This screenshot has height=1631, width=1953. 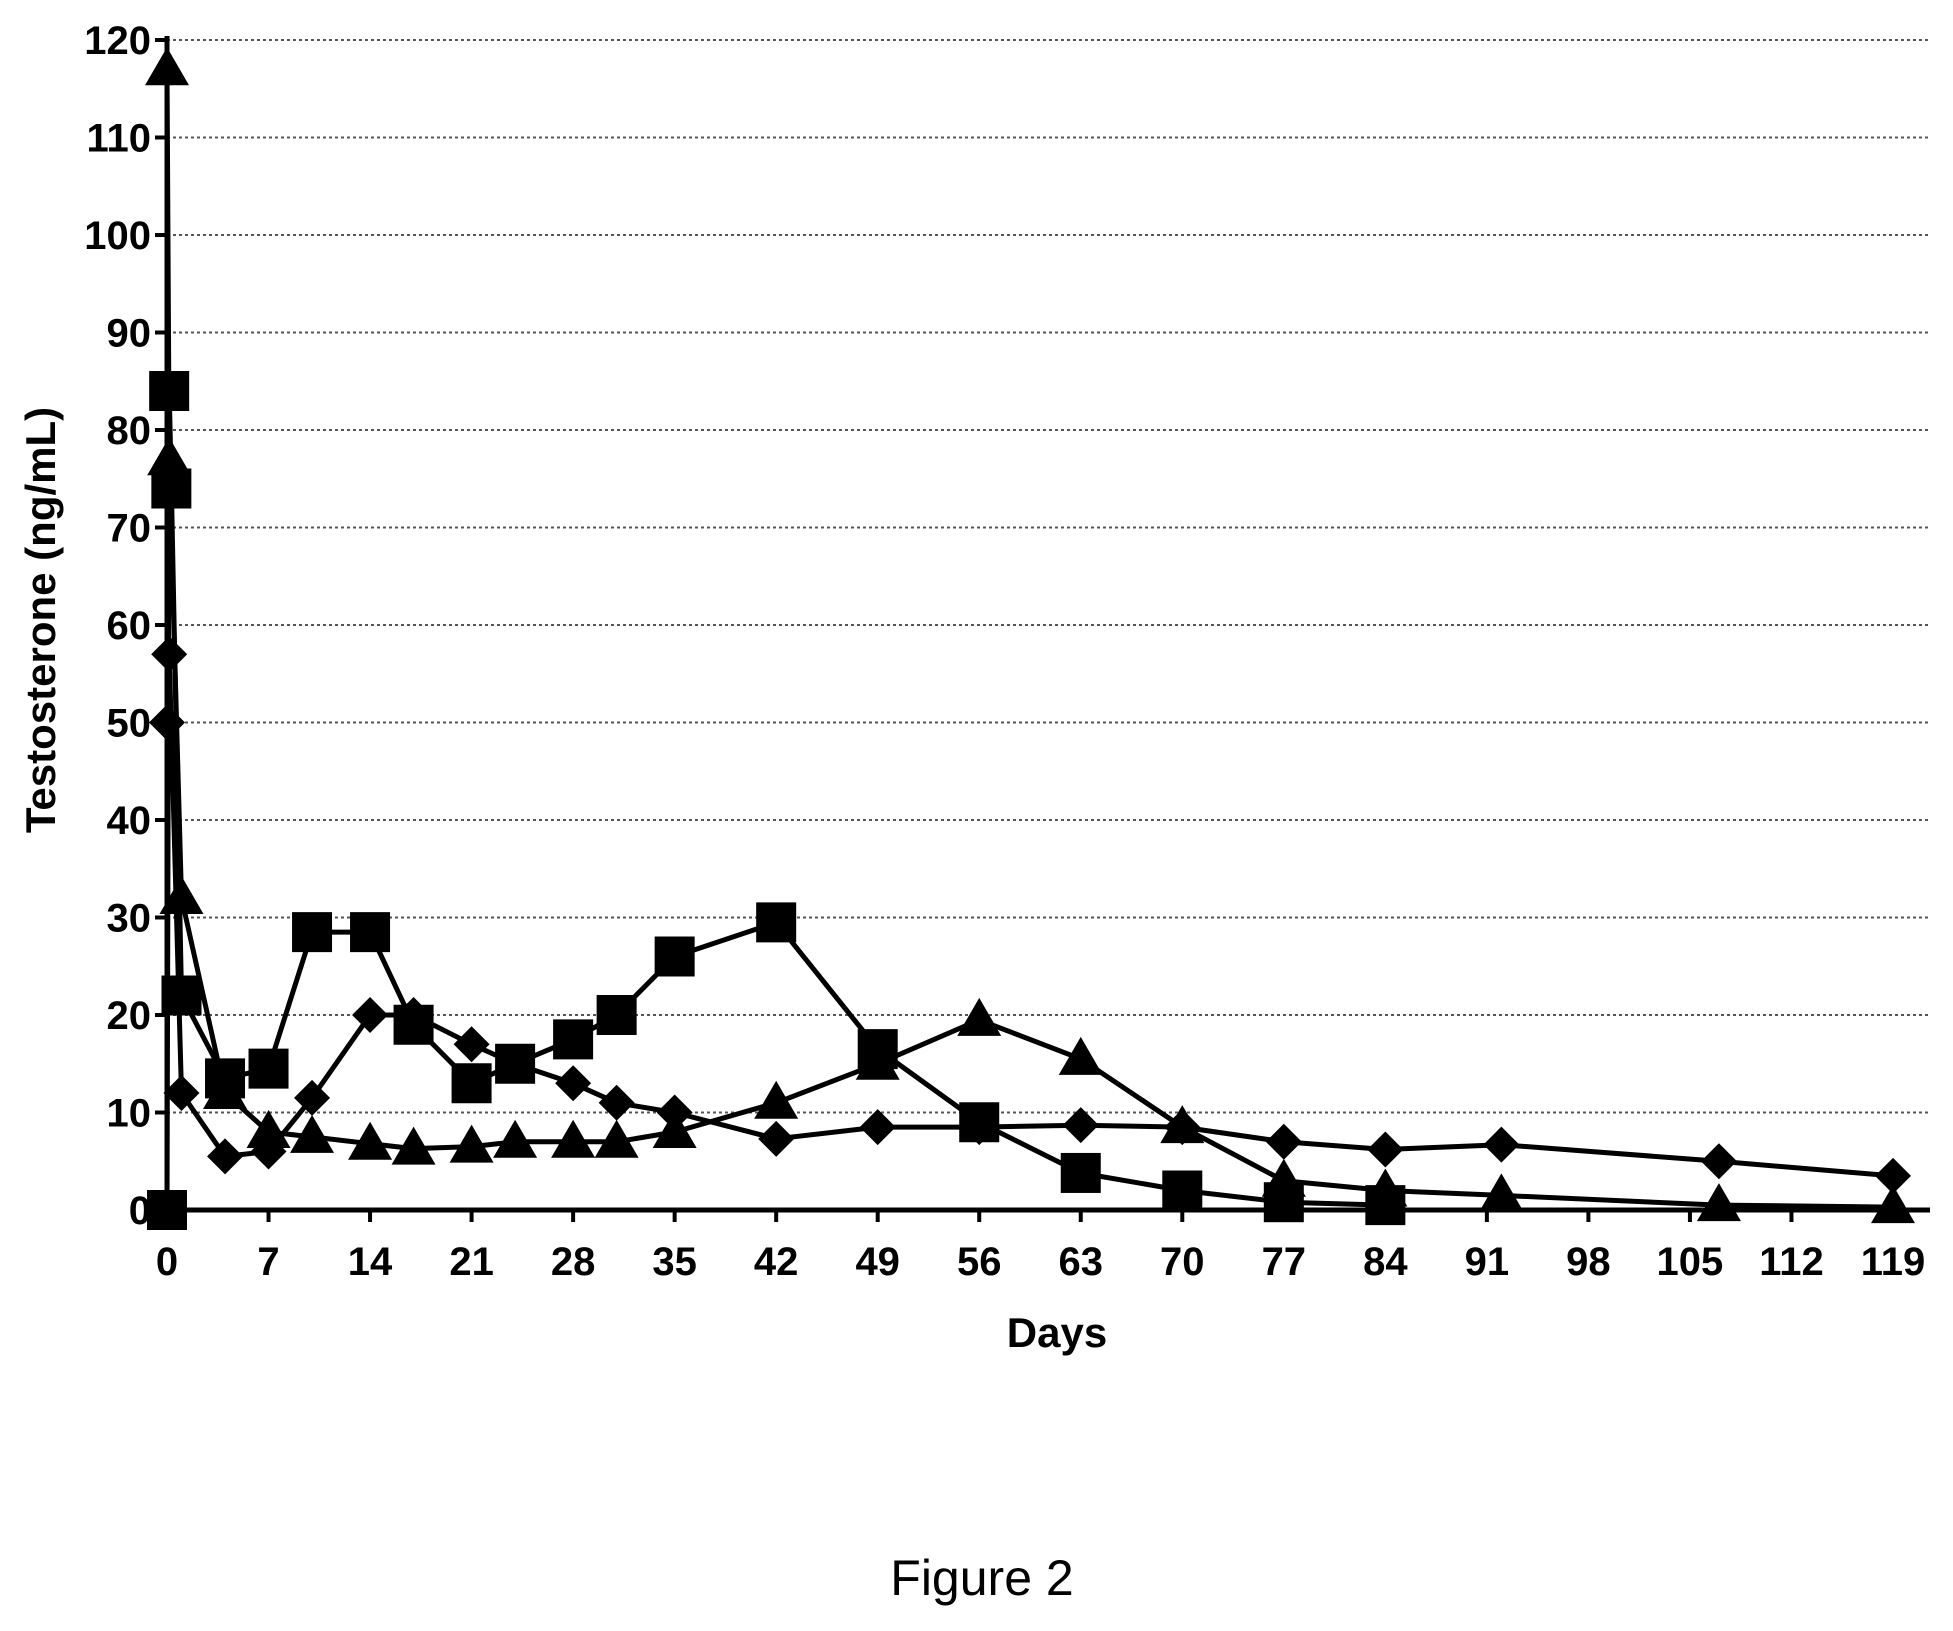 I want to click on y-tick-label: 100, so click(x=117, y=236).